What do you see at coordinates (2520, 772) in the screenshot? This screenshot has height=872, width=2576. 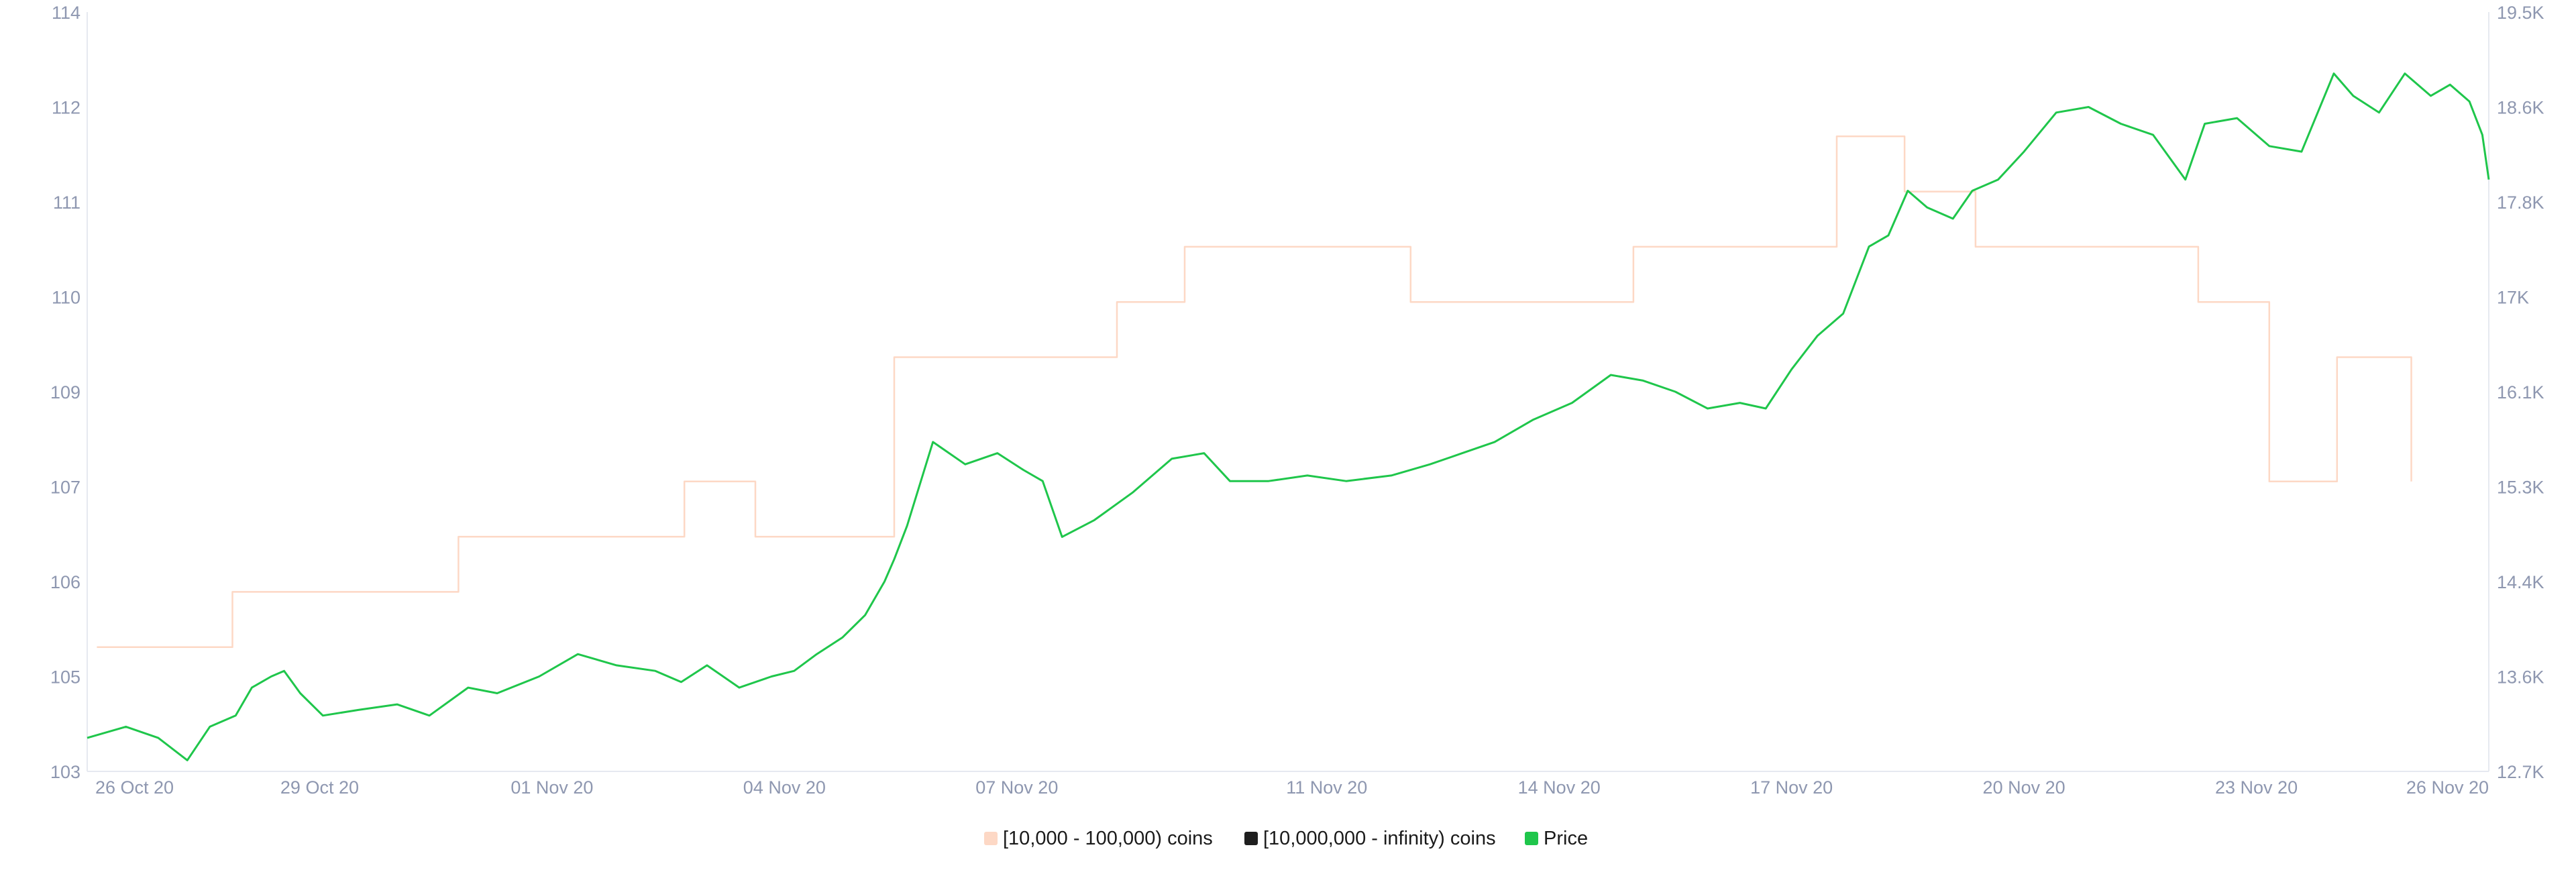 I see `right-axis-tick-label: 12.7K` at bounding box center [2520, 772].